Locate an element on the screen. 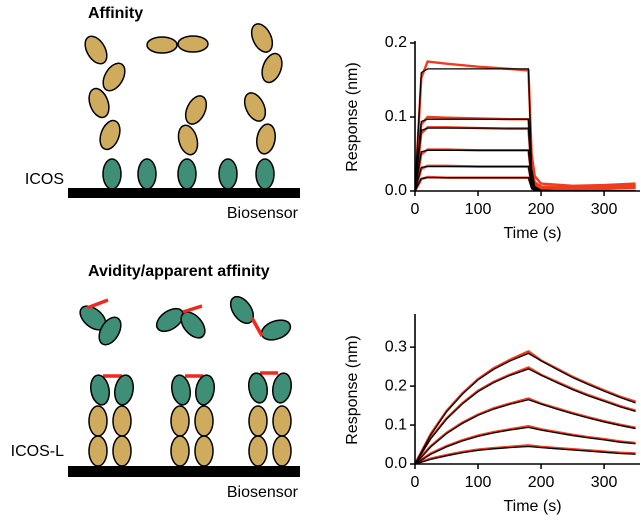 This screenshot has height=529, width=641. panel-title: Affinity is located at coordinates (115, 13).